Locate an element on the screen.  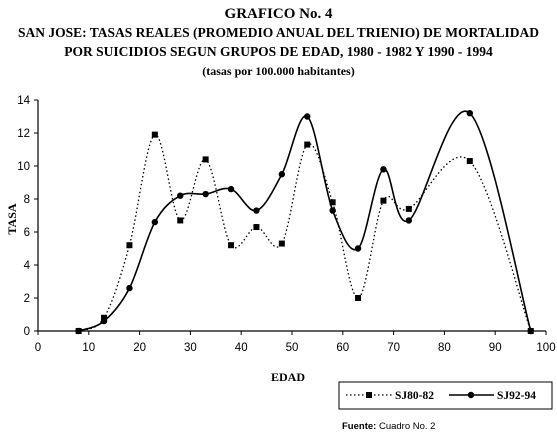
x-tick-label: 90 is located at coordinates (495, 348).